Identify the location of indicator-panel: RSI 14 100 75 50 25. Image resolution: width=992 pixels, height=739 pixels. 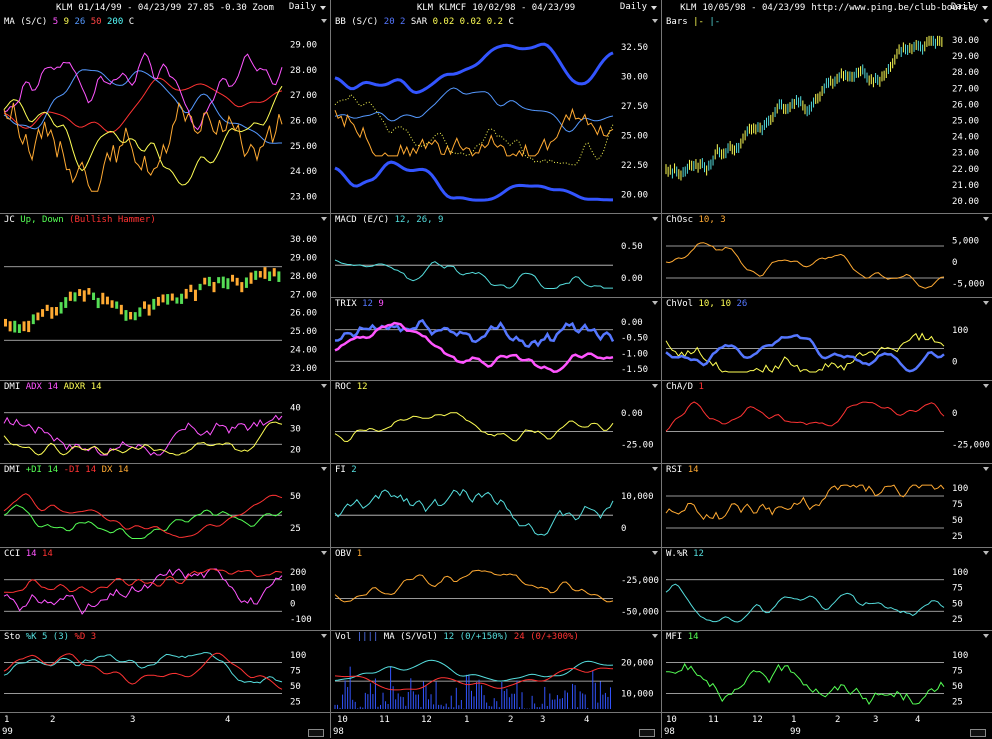
(827, 505).